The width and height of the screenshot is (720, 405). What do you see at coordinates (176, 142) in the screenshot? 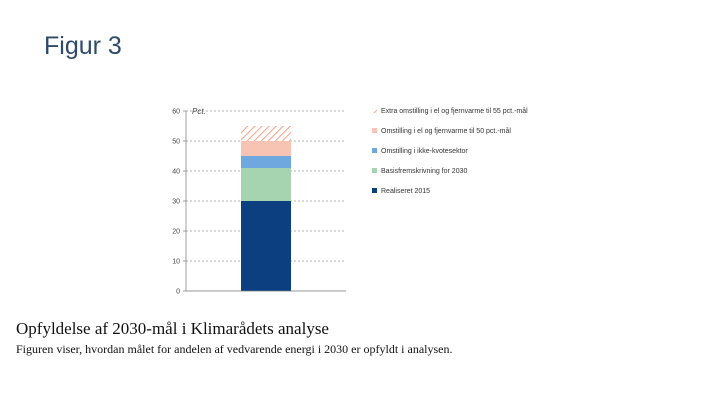
I see `y-tick-label: 50` at bounding box center [176, 142].